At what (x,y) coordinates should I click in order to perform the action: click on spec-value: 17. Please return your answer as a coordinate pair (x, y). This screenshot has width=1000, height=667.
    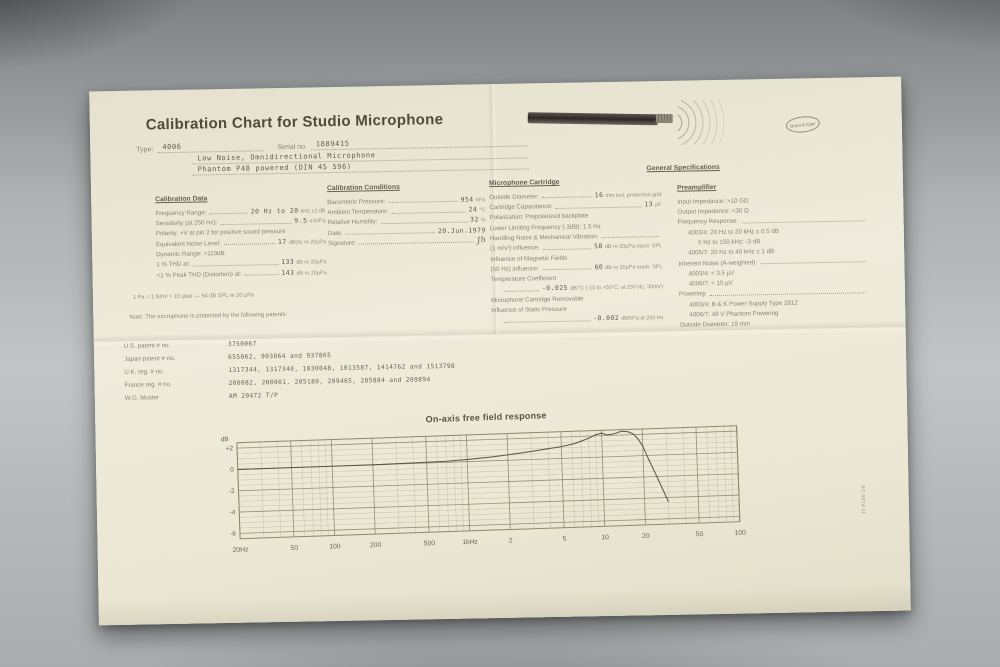
    Looking at the image, I should click on (282, 241).